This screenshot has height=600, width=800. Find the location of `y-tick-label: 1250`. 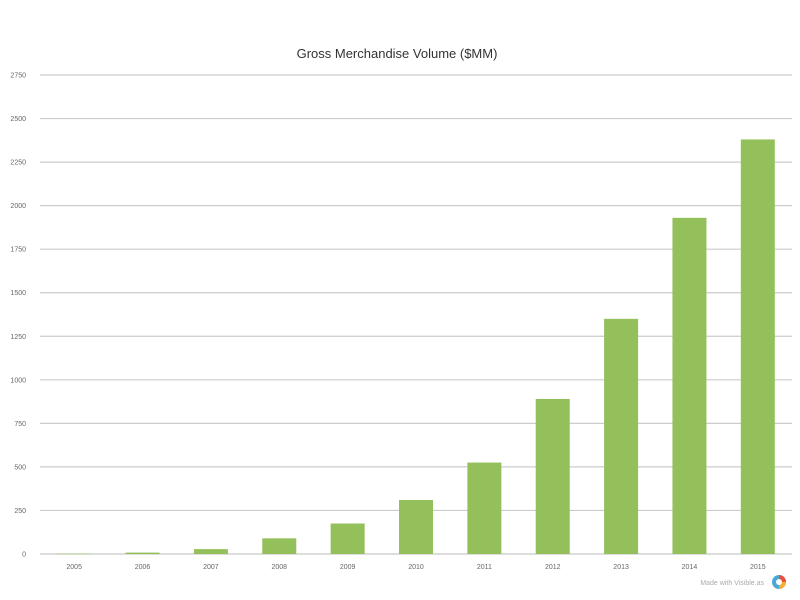

y-tick-label: 1250 is located at coordinates (18, 337).